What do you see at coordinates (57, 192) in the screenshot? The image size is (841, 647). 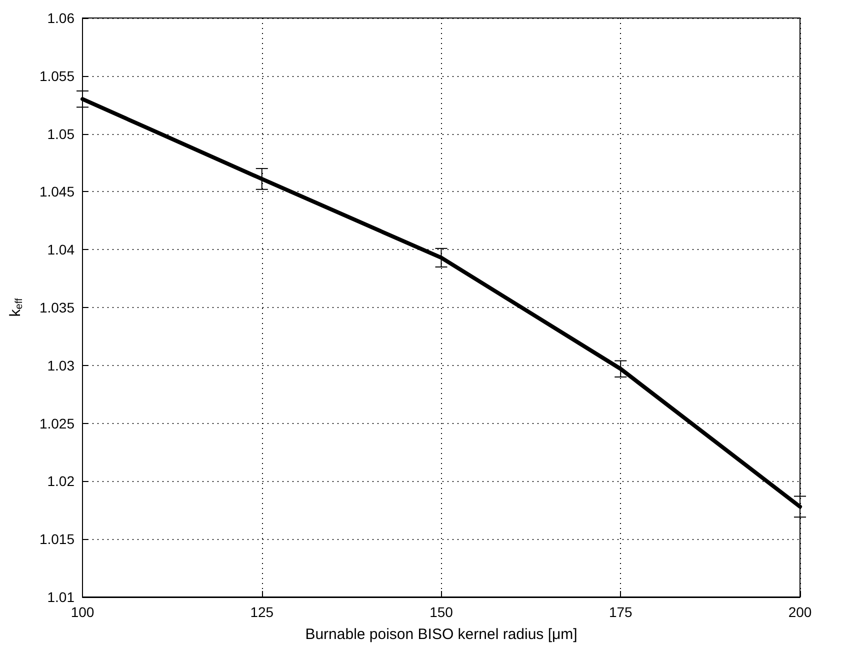 I see `y-tick-label: 1.045` at bounding box center [57, 192].